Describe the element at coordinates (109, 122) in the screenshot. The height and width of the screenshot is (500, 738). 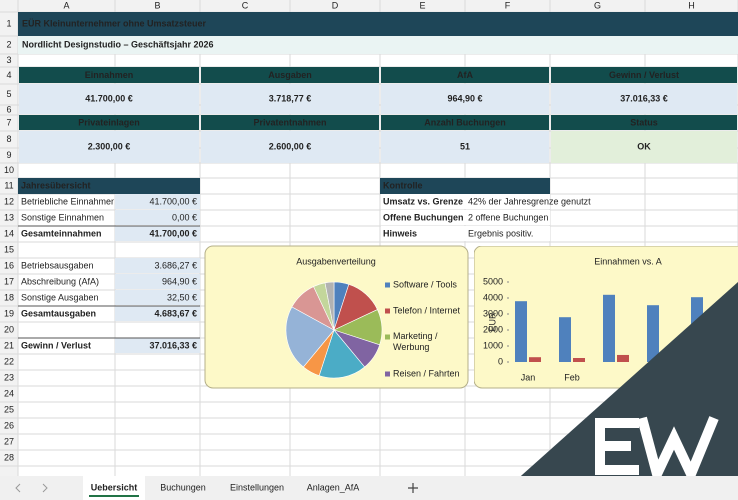
I see `kpi-label: Privateinlagen` at that location.